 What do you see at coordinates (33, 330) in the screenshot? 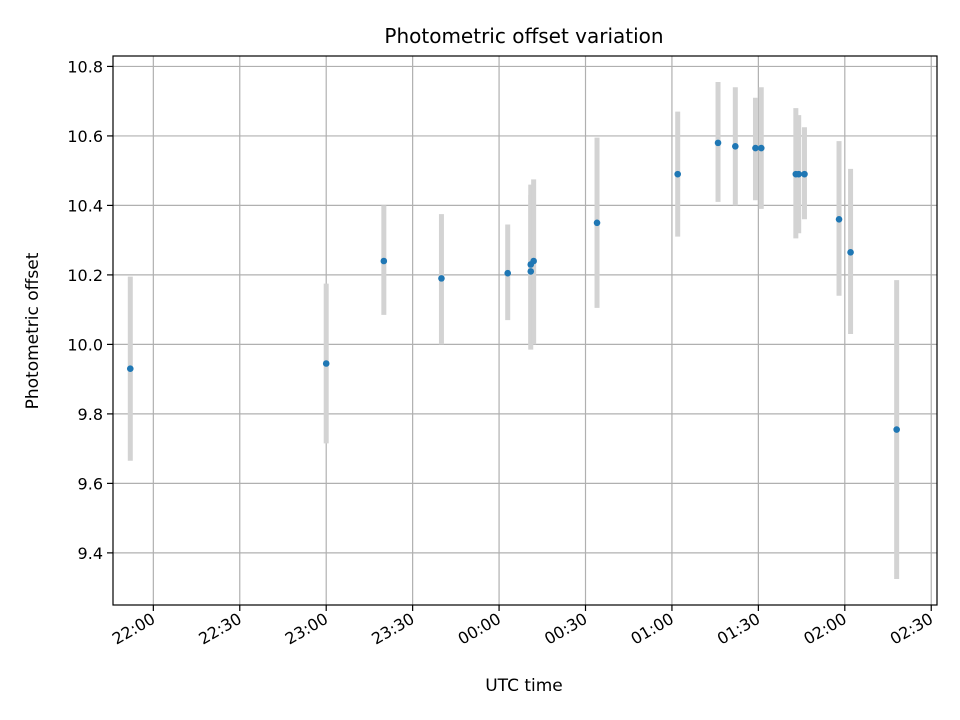
I see `y-axis-label: Photometric offset` at bounding box center [33, 330].